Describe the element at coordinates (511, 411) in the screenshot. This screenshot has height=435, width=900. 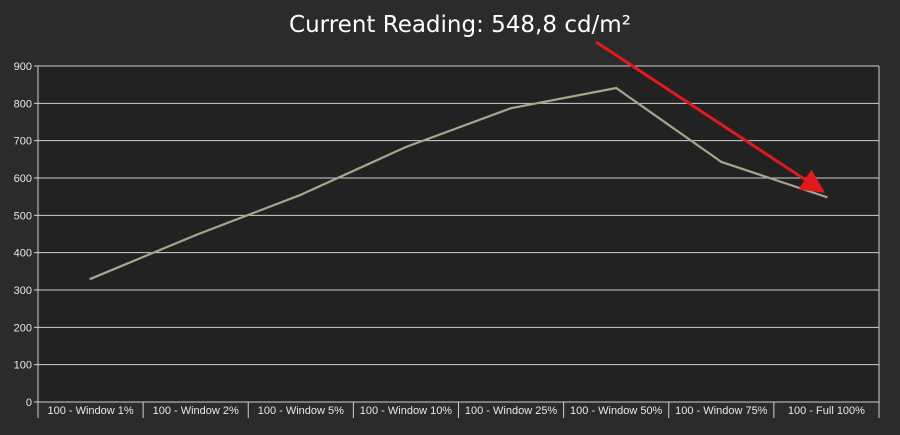
I see `x-tick-label-4: 100 - Window 25%` at that location.